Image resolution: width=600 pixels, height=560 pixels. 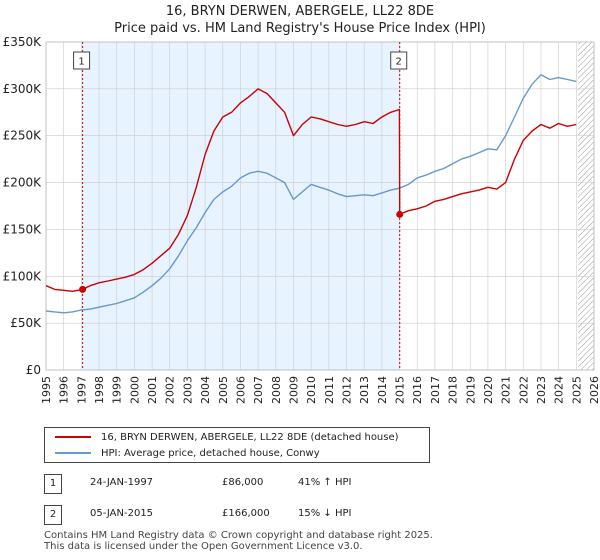 What do you see at coordinates (329, 390) in the screenshot?
I see `x-tick-label: 2011` at bounding box center [329, 390].